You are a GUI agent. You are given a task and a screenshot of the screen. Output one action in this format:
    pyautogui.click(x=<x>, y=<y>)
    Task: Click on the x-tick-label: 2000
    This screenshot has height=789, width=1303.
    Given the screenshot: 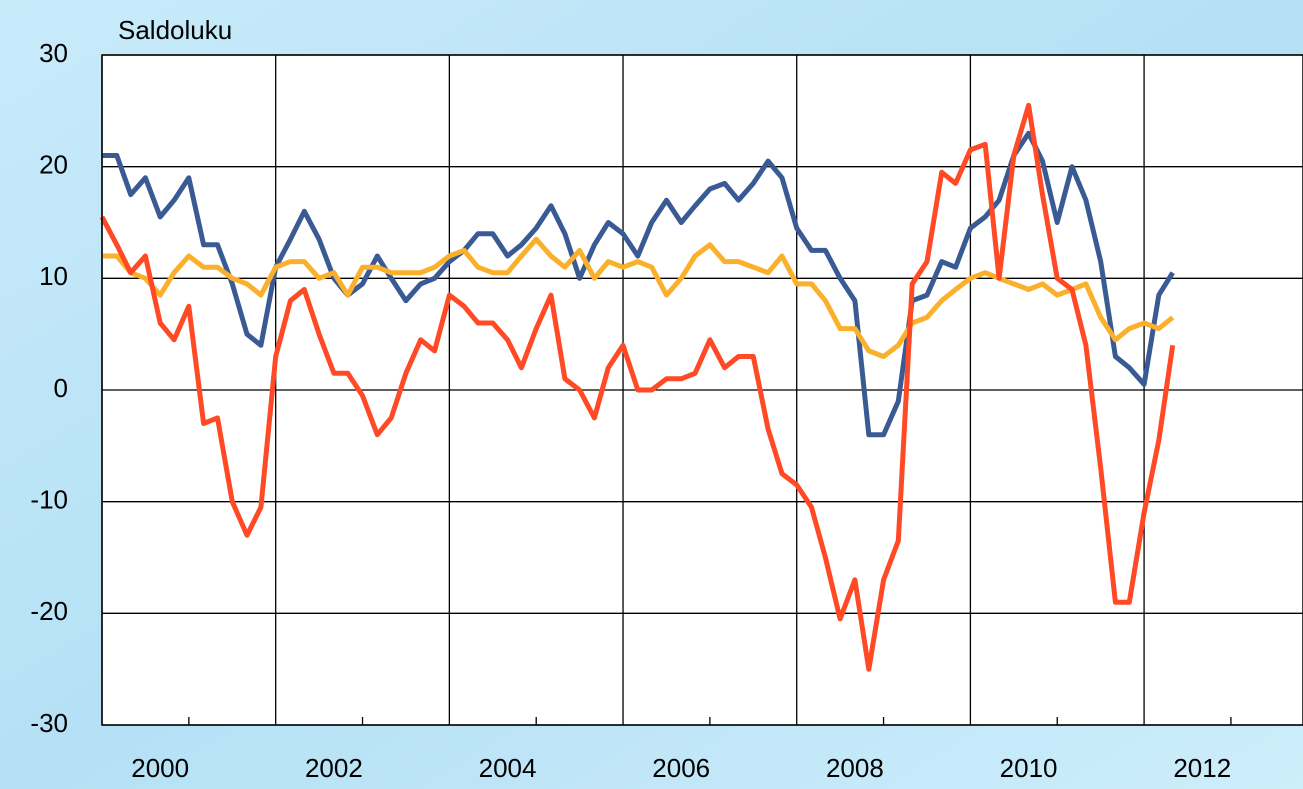 What is the action you would take?
    pyautogui.click(x=160, y=768)
    